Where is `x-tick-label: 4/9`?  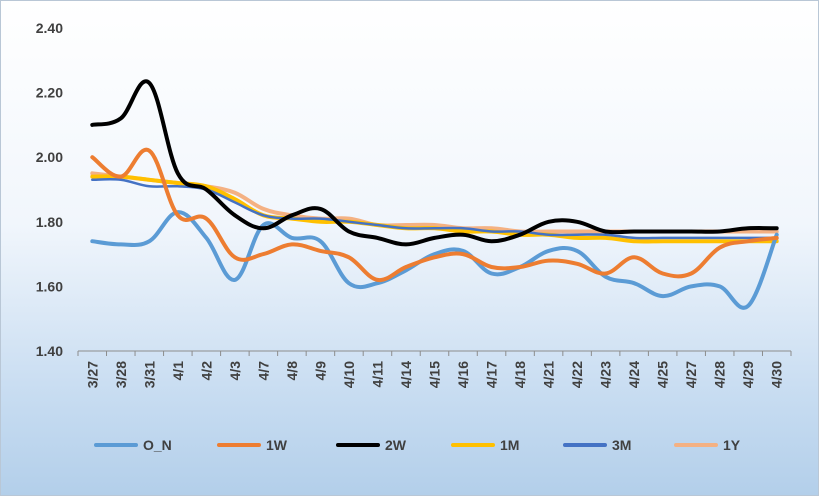 x-tick-label: 4/9 is located at coordinates (320, 371).